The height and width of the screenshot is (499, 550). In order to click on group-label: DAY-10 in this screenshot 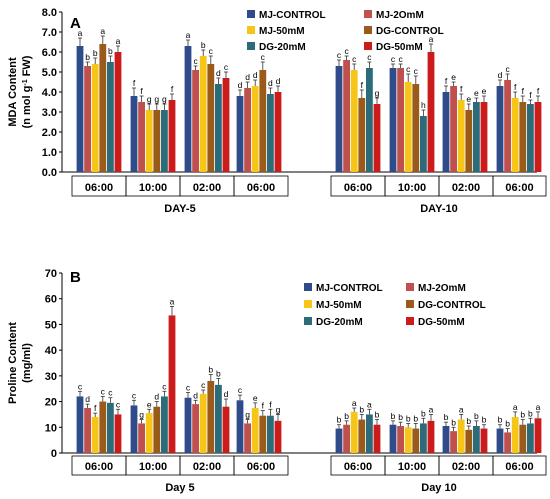, I will do `click(439, 209)`.